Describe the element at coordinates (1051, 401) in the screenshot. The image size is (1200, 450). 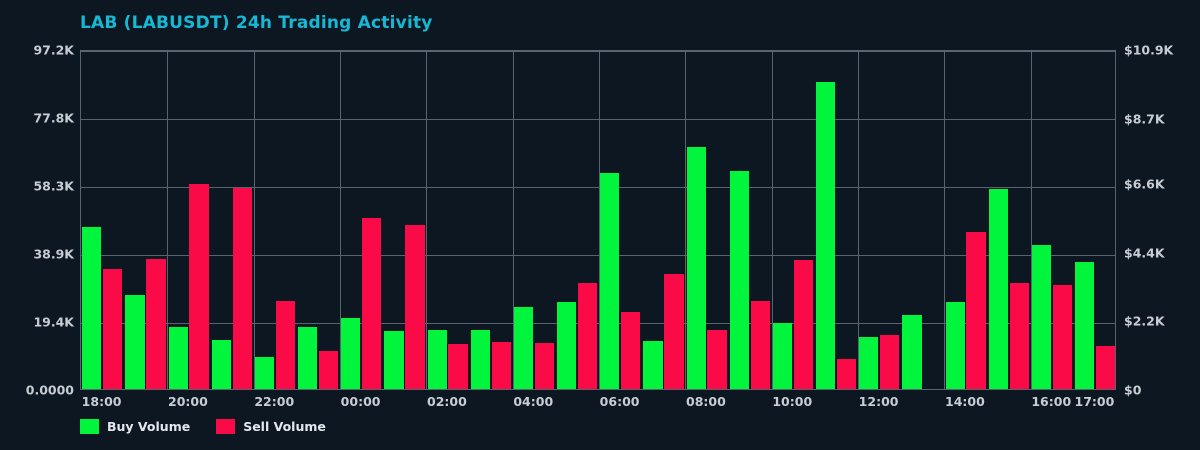
I see `x-axis-tick-label: 16:00` at that location.